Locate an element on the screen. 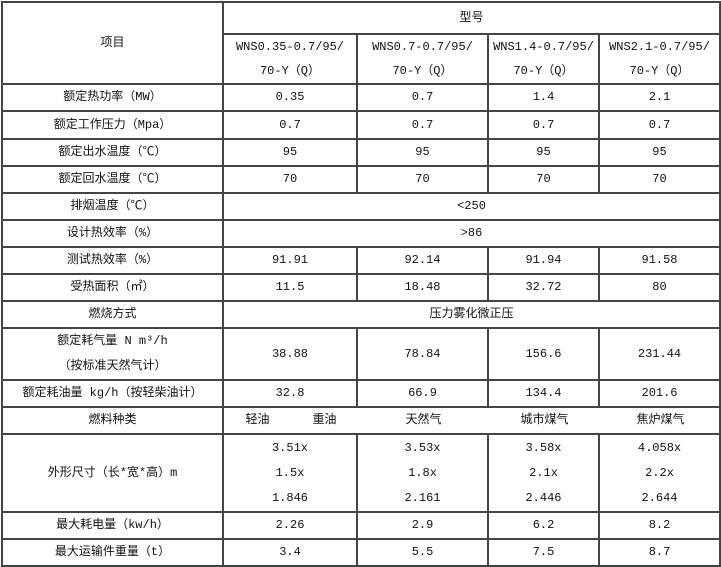  table-cell: 3.4 is located at coordinates (290, 552).